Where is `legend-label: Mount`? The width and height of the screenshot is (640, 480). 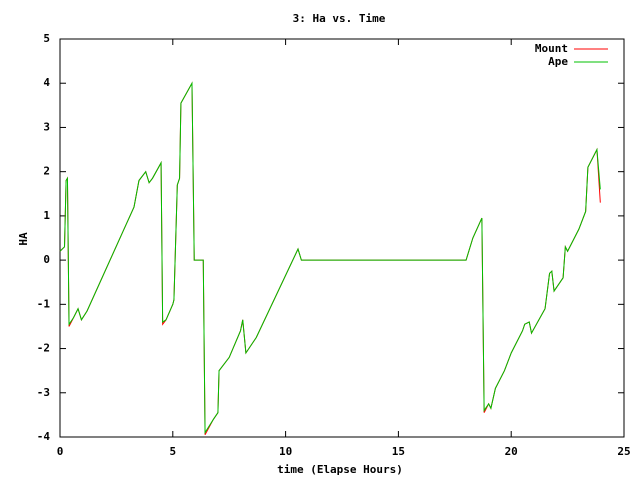 legend-label: Mount is located at coordinates (551, 48).